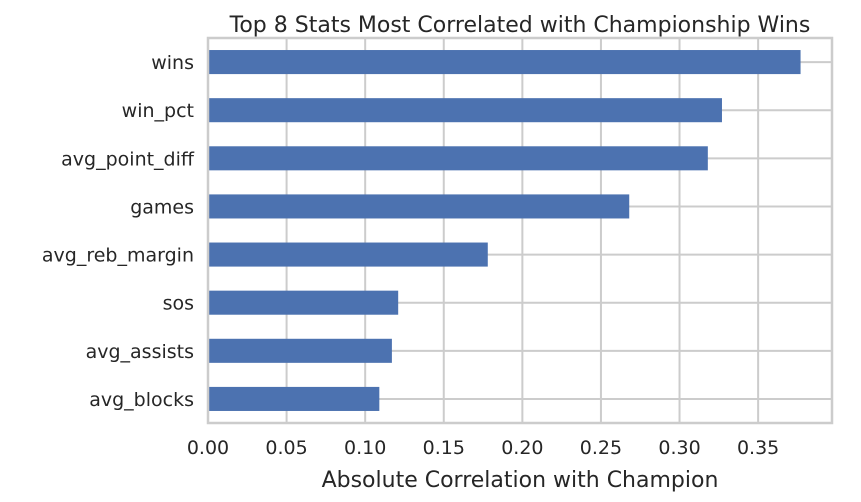 The image size is (861, 502). I want to click on bar-avg-reb-margin, so click(348, 254).